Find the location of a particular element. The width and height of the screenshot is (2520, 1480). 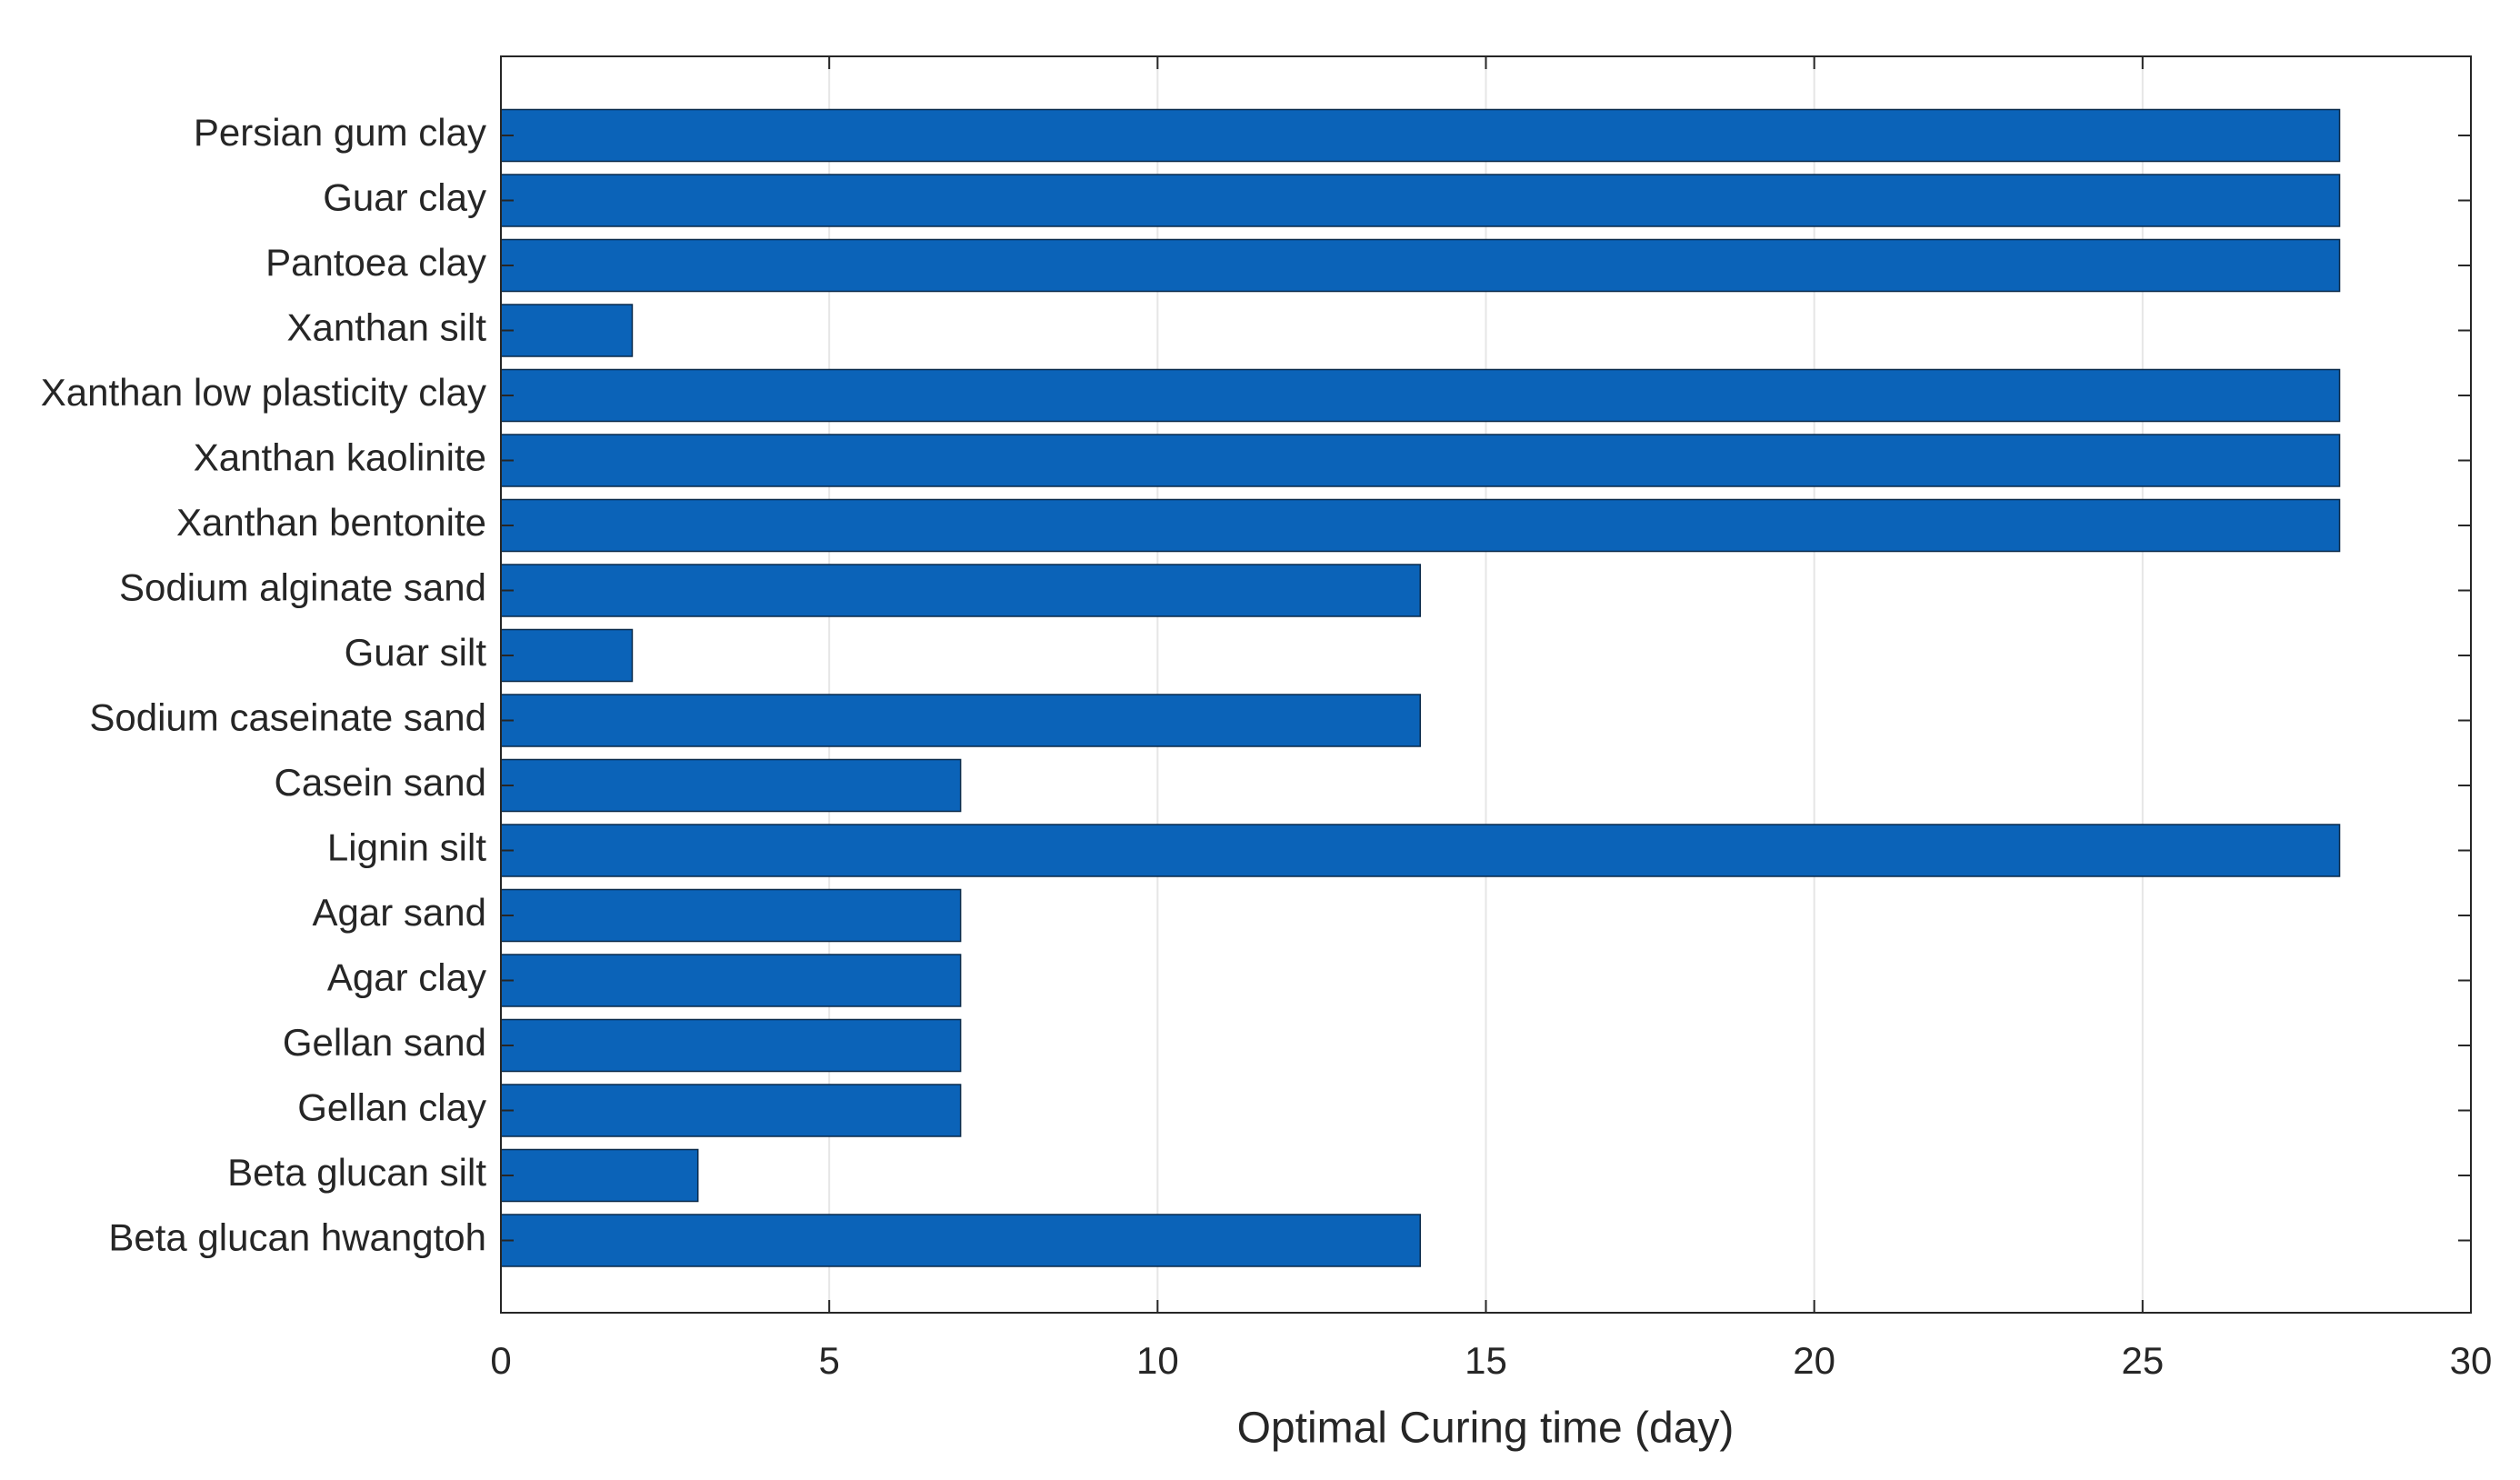

x-tick-label: 25 is located at coordinates (2142, 1361).